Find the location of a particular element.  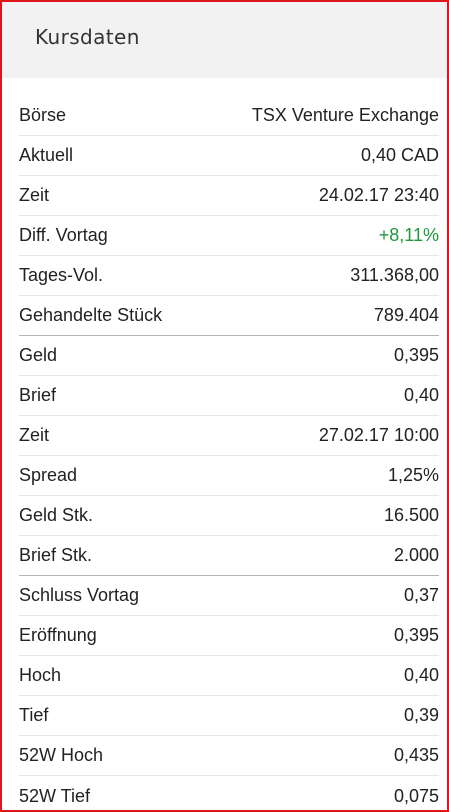

row-label: Geld Stk. is located at coordinates (56, 515).